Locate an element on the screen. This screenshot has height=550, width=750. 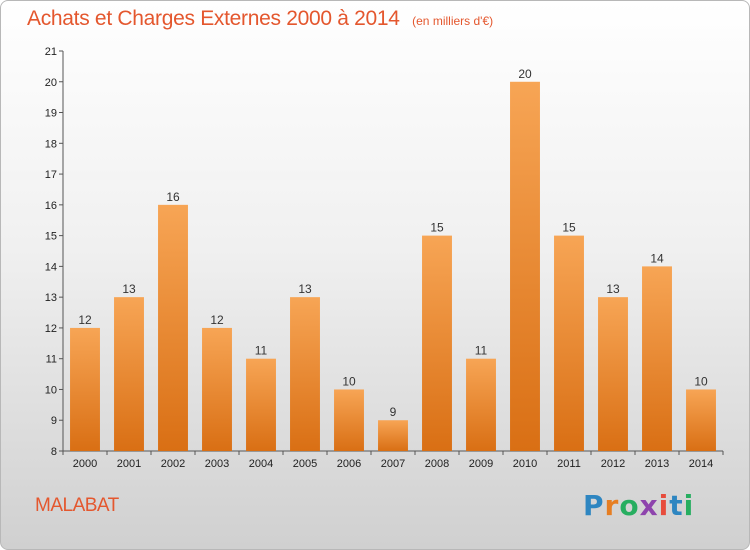
y-tick-label: 19 is located at coordinates (51, 114).